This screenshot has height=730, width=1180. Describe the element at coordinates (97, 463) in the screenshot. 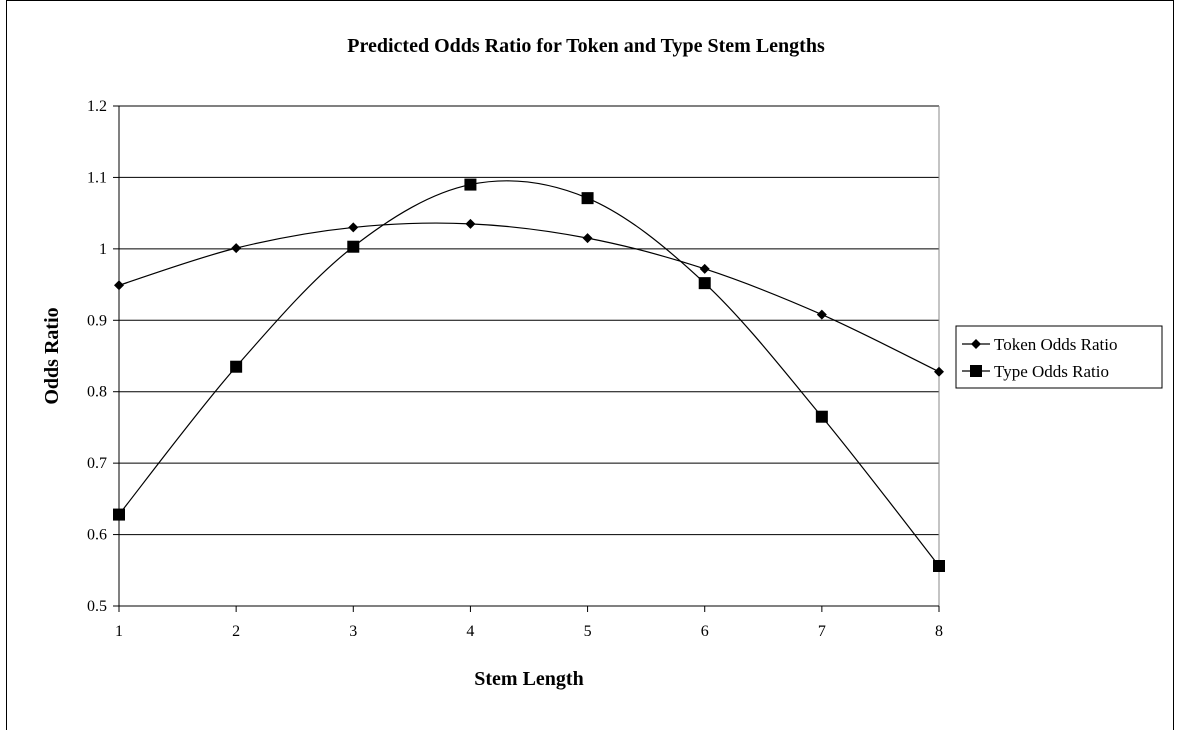

I see `y-tick-label: 0.7` at that location.